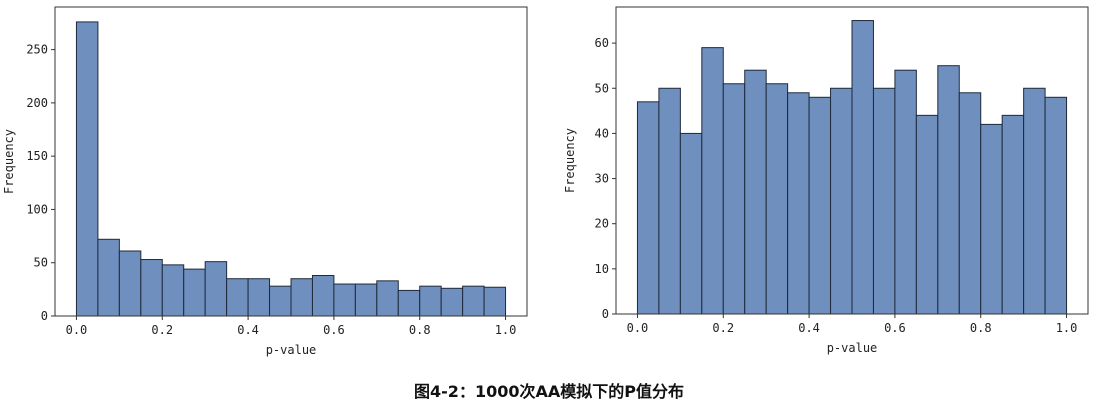 The height and width of the screenshot is (411, 1098). Describe the element at coordinates (602, 43) in the screenshot. I see `right-ytick-label-6: 60` at that location.